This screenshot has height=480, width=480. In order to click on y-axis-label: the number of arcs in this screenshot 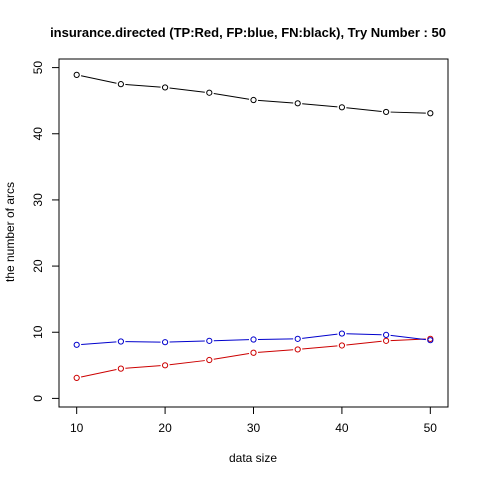, I will do `click(10, 232)`.